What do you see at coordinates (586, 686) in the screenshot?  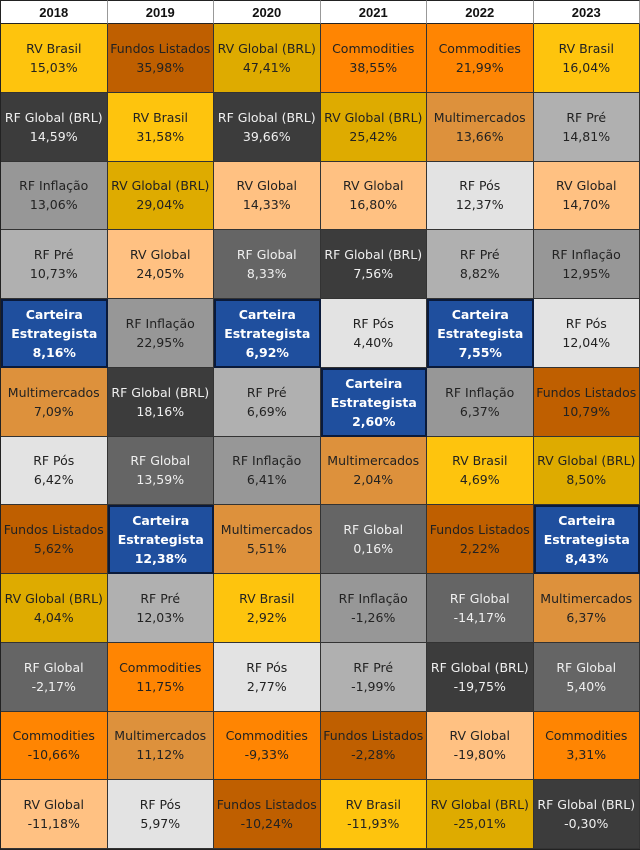 I see `asset-return: 5,40%` at bounding box center [586, 686].